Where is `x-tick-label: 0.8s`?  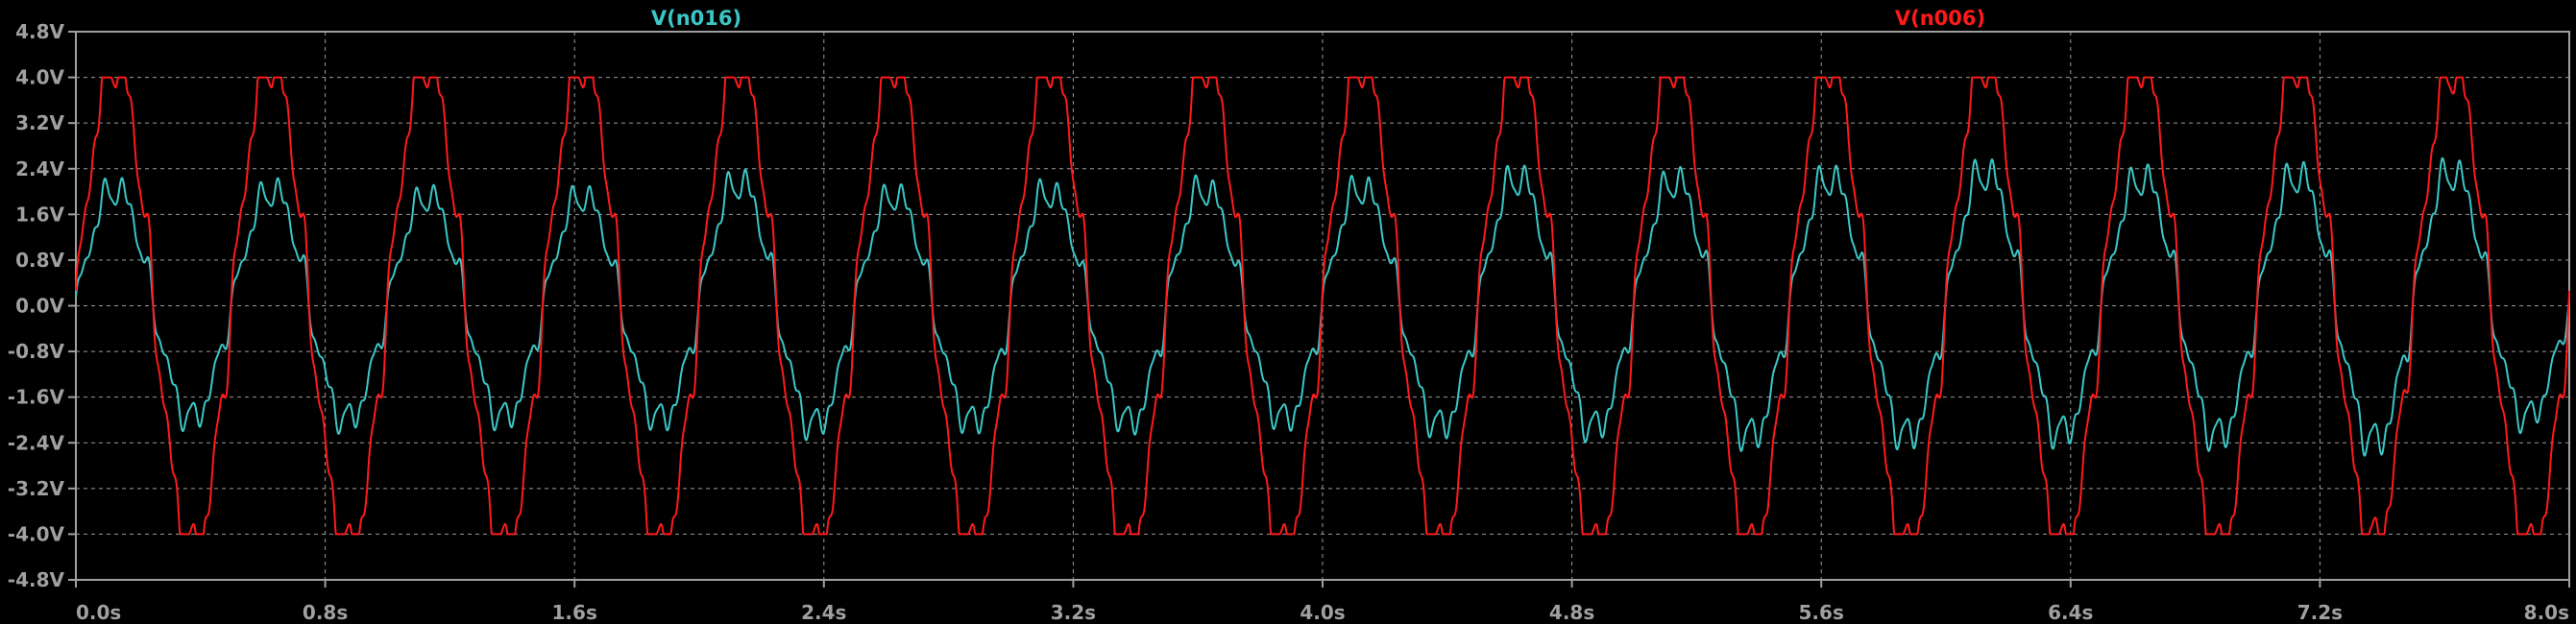
x-tick-label: 0.8s is located at coordinates (325, 612).